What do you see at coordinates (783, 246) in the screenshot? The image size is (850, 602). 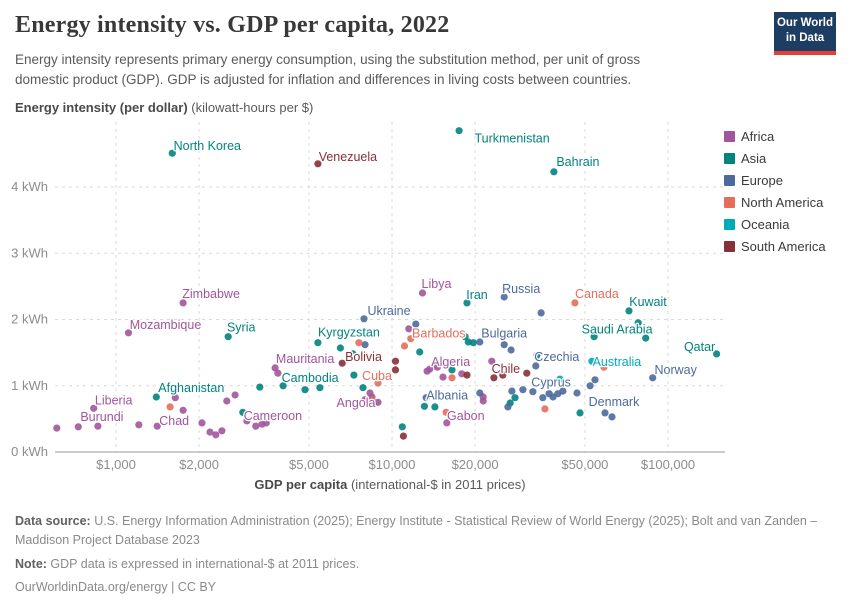 I see `legend-item-south-america: South America` at bounding box center [783, 246].